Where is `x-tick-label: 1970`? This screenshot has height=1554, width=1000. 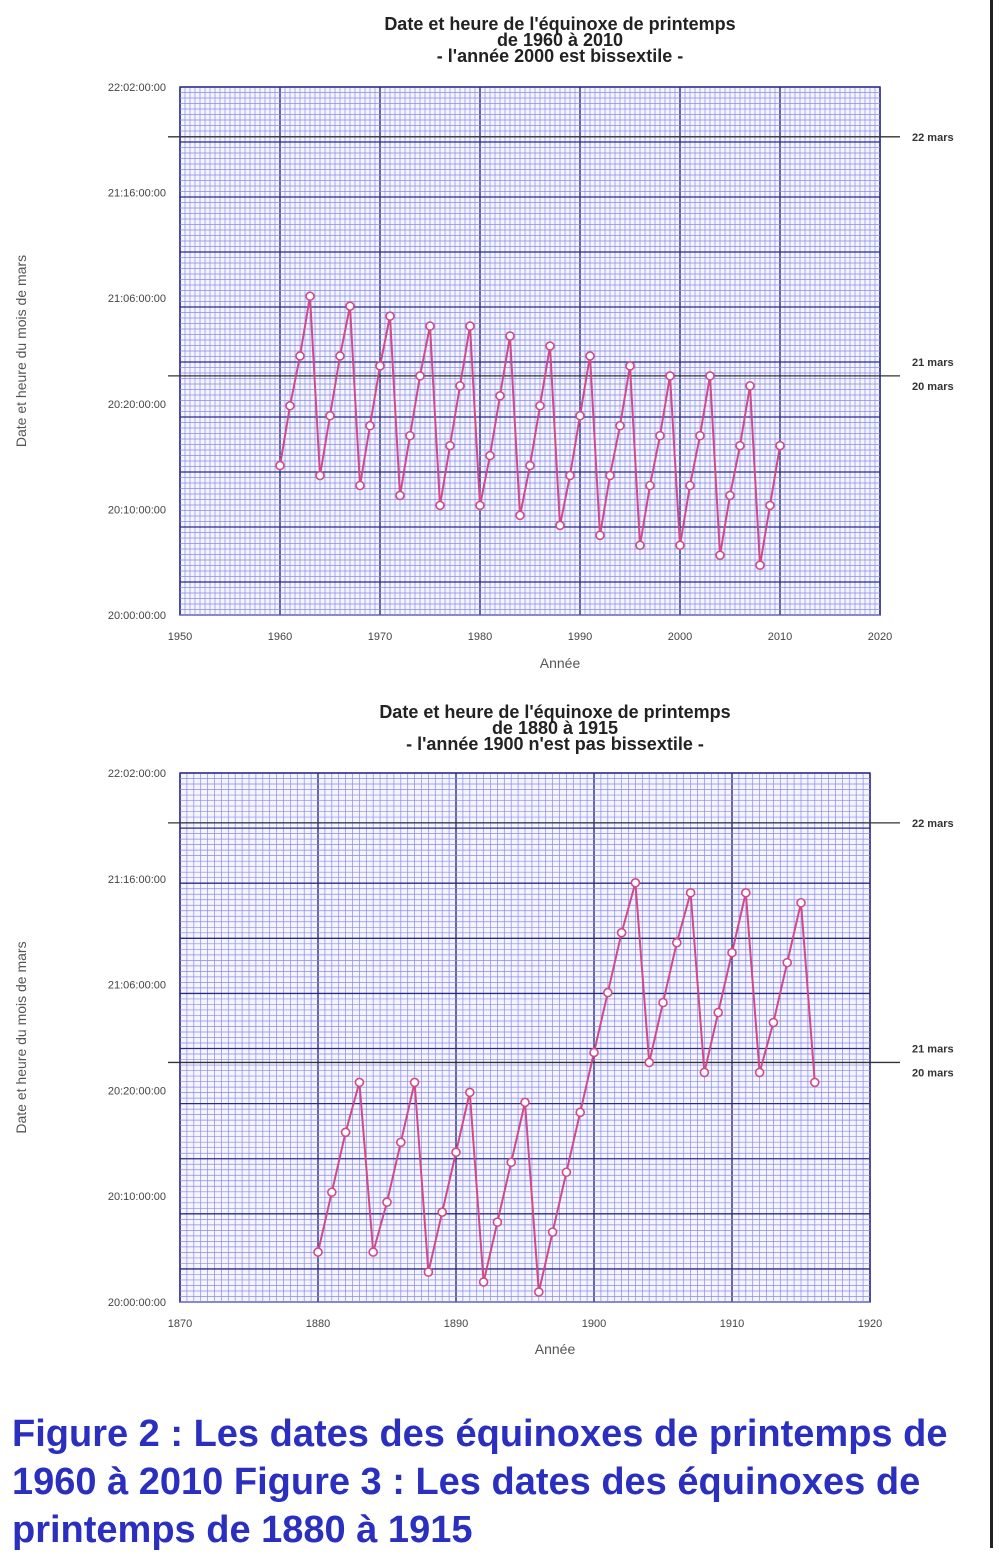 x-tick-label: 1970 is located at coordinates (380, 637).